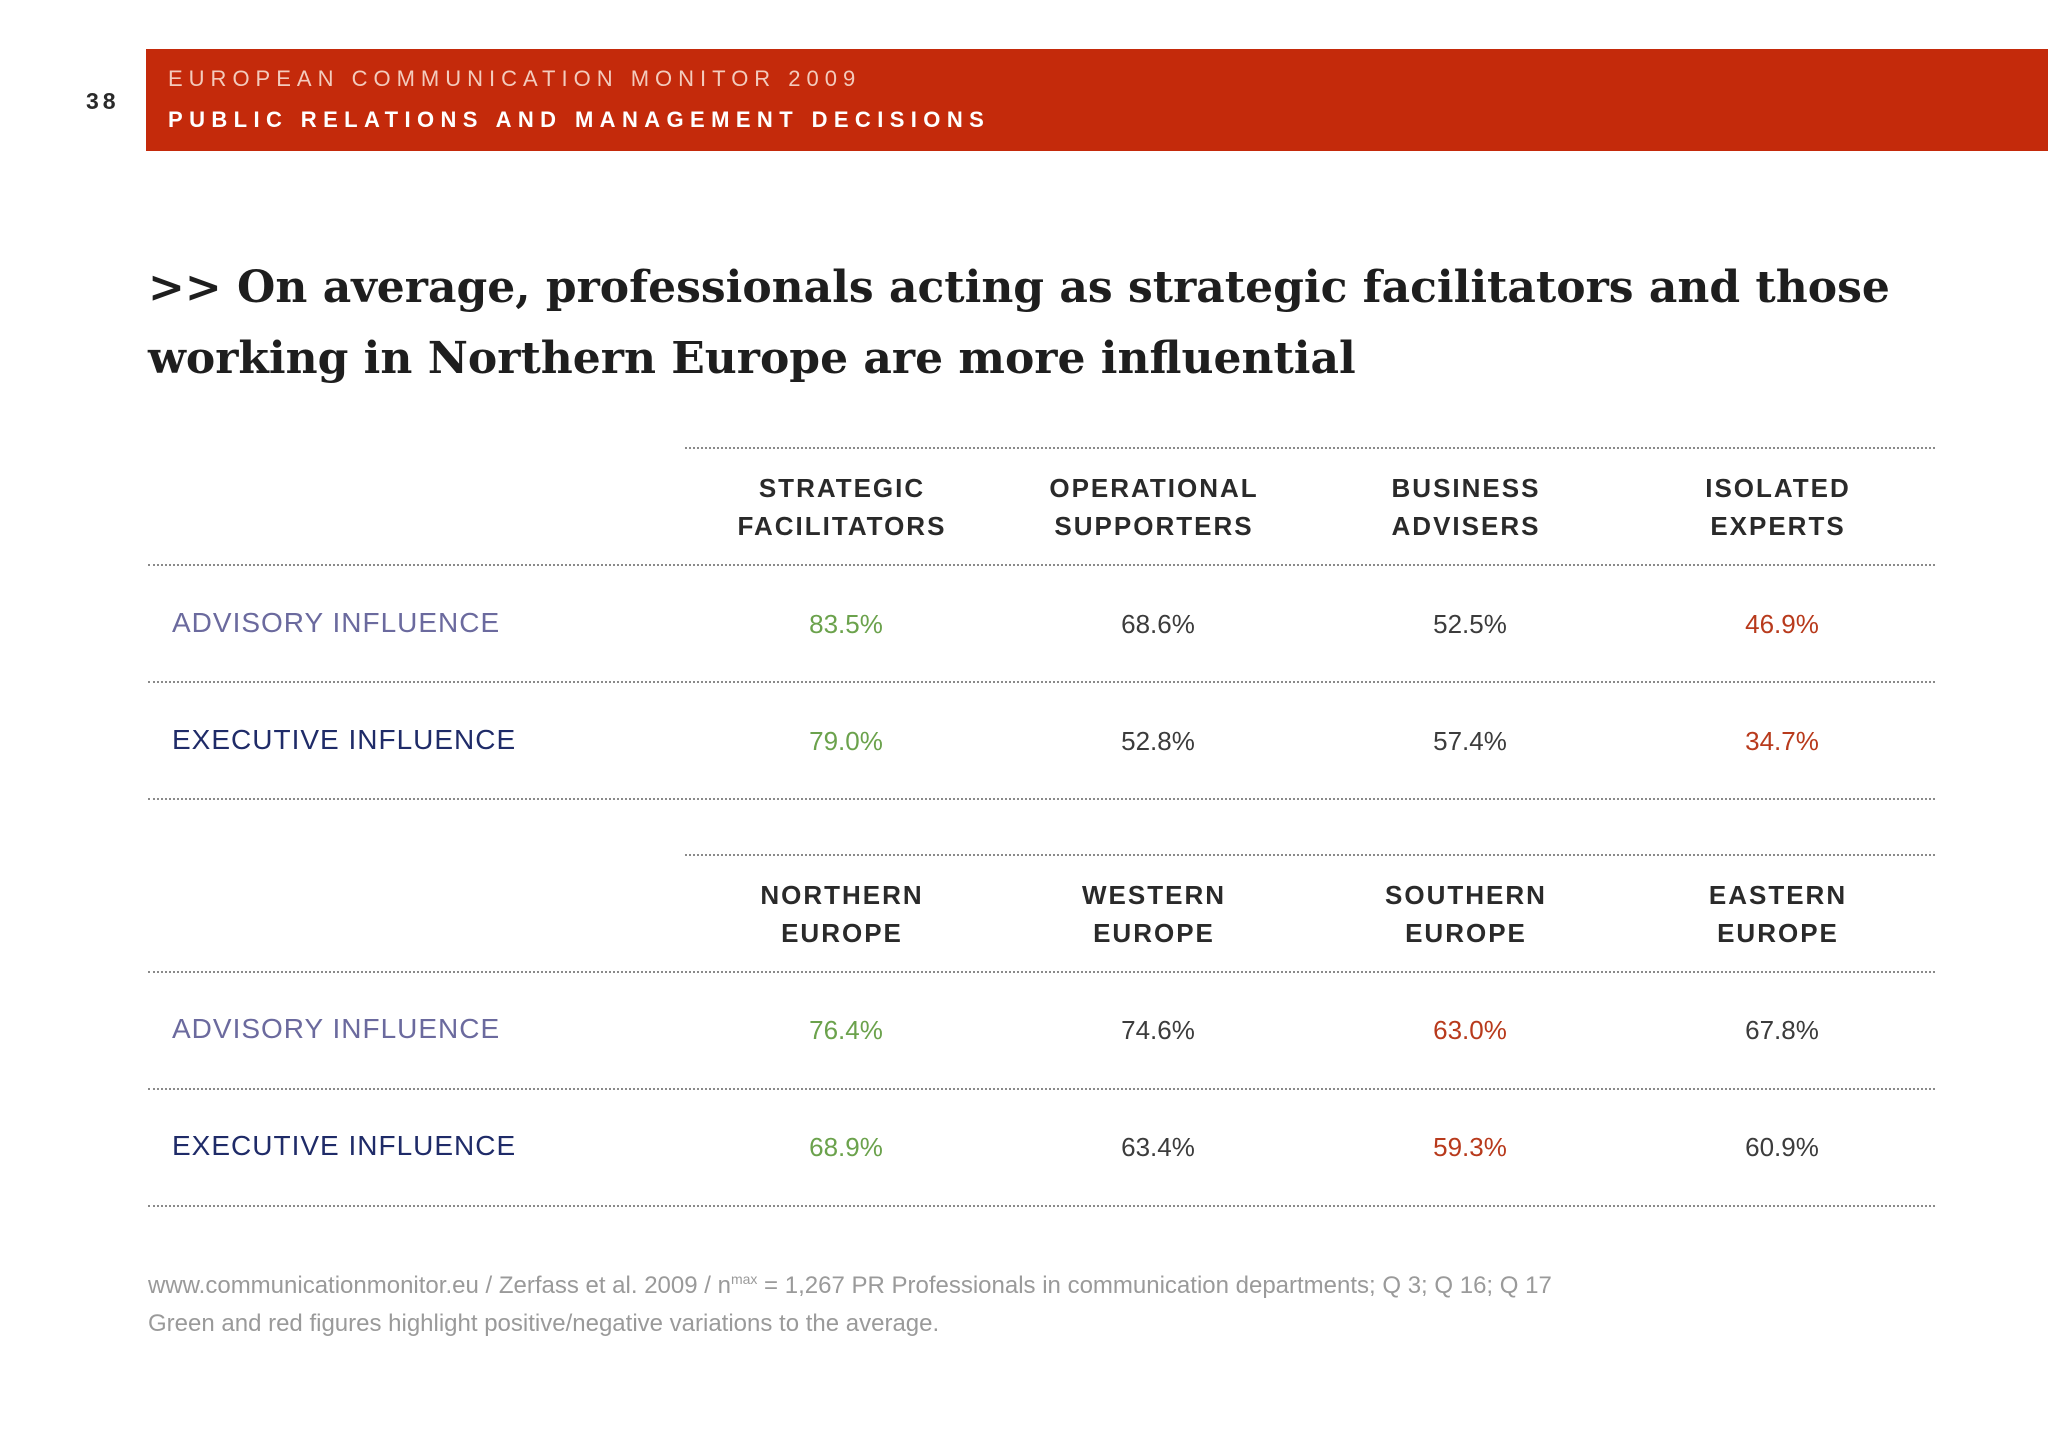 The height and width of the screenshot is (1443, 2048). What do you see at coordinates (1154, 914) in the screenshot?
I see `column-header: WESTERN EUROPE` at bounding box center [1154, 914].